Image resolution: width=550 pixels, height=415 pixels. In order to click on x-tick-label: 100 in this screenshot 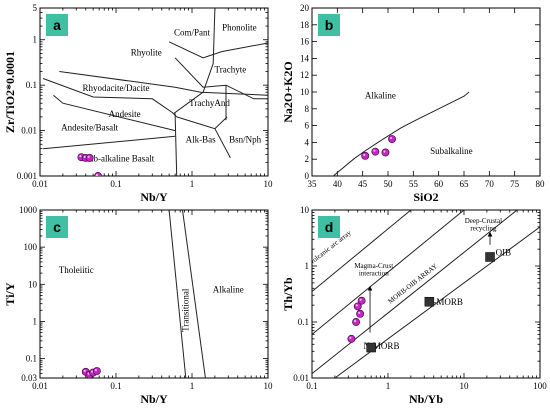, I will do `click(540, 386)`.